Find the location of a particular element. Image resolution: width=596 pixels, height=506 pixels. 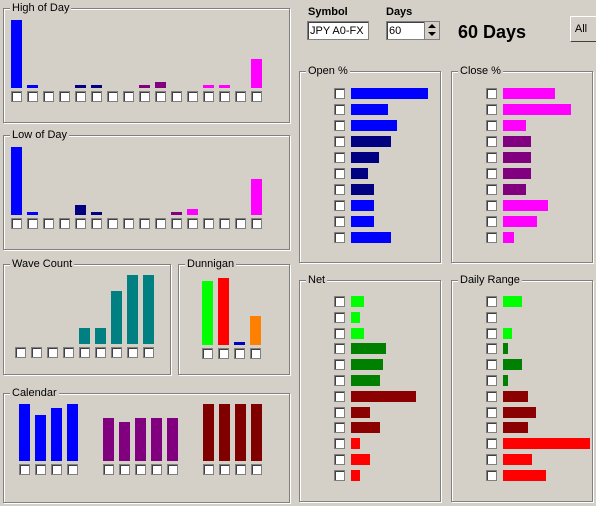

days-spinner is located at coordinates (432, 30).